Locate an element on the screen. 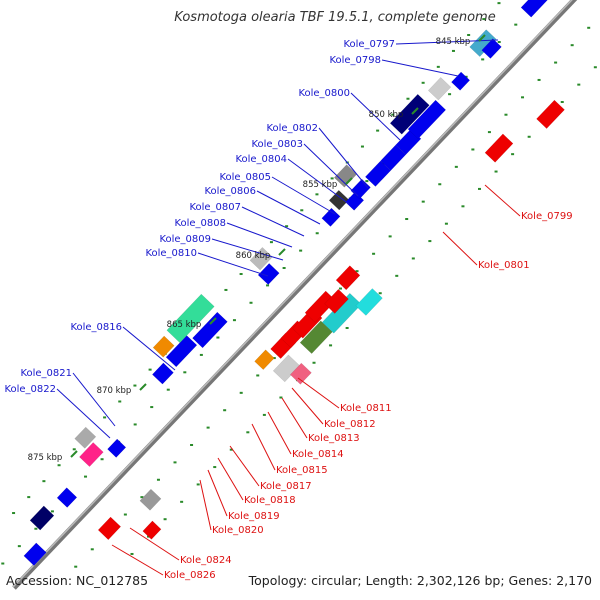 This screenshot has width=600, height=600. gene-label-kole_0815: Kole_0815 is located at coordinates (302, 470).